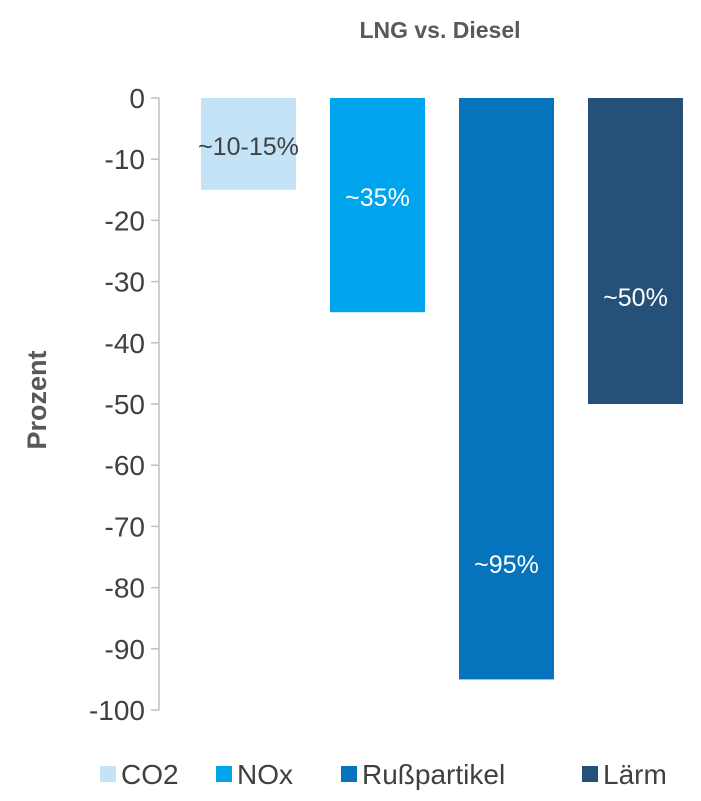 This screenshot has width=701, height=801. I want to click on legend-label: CO2, so click(150, 774).